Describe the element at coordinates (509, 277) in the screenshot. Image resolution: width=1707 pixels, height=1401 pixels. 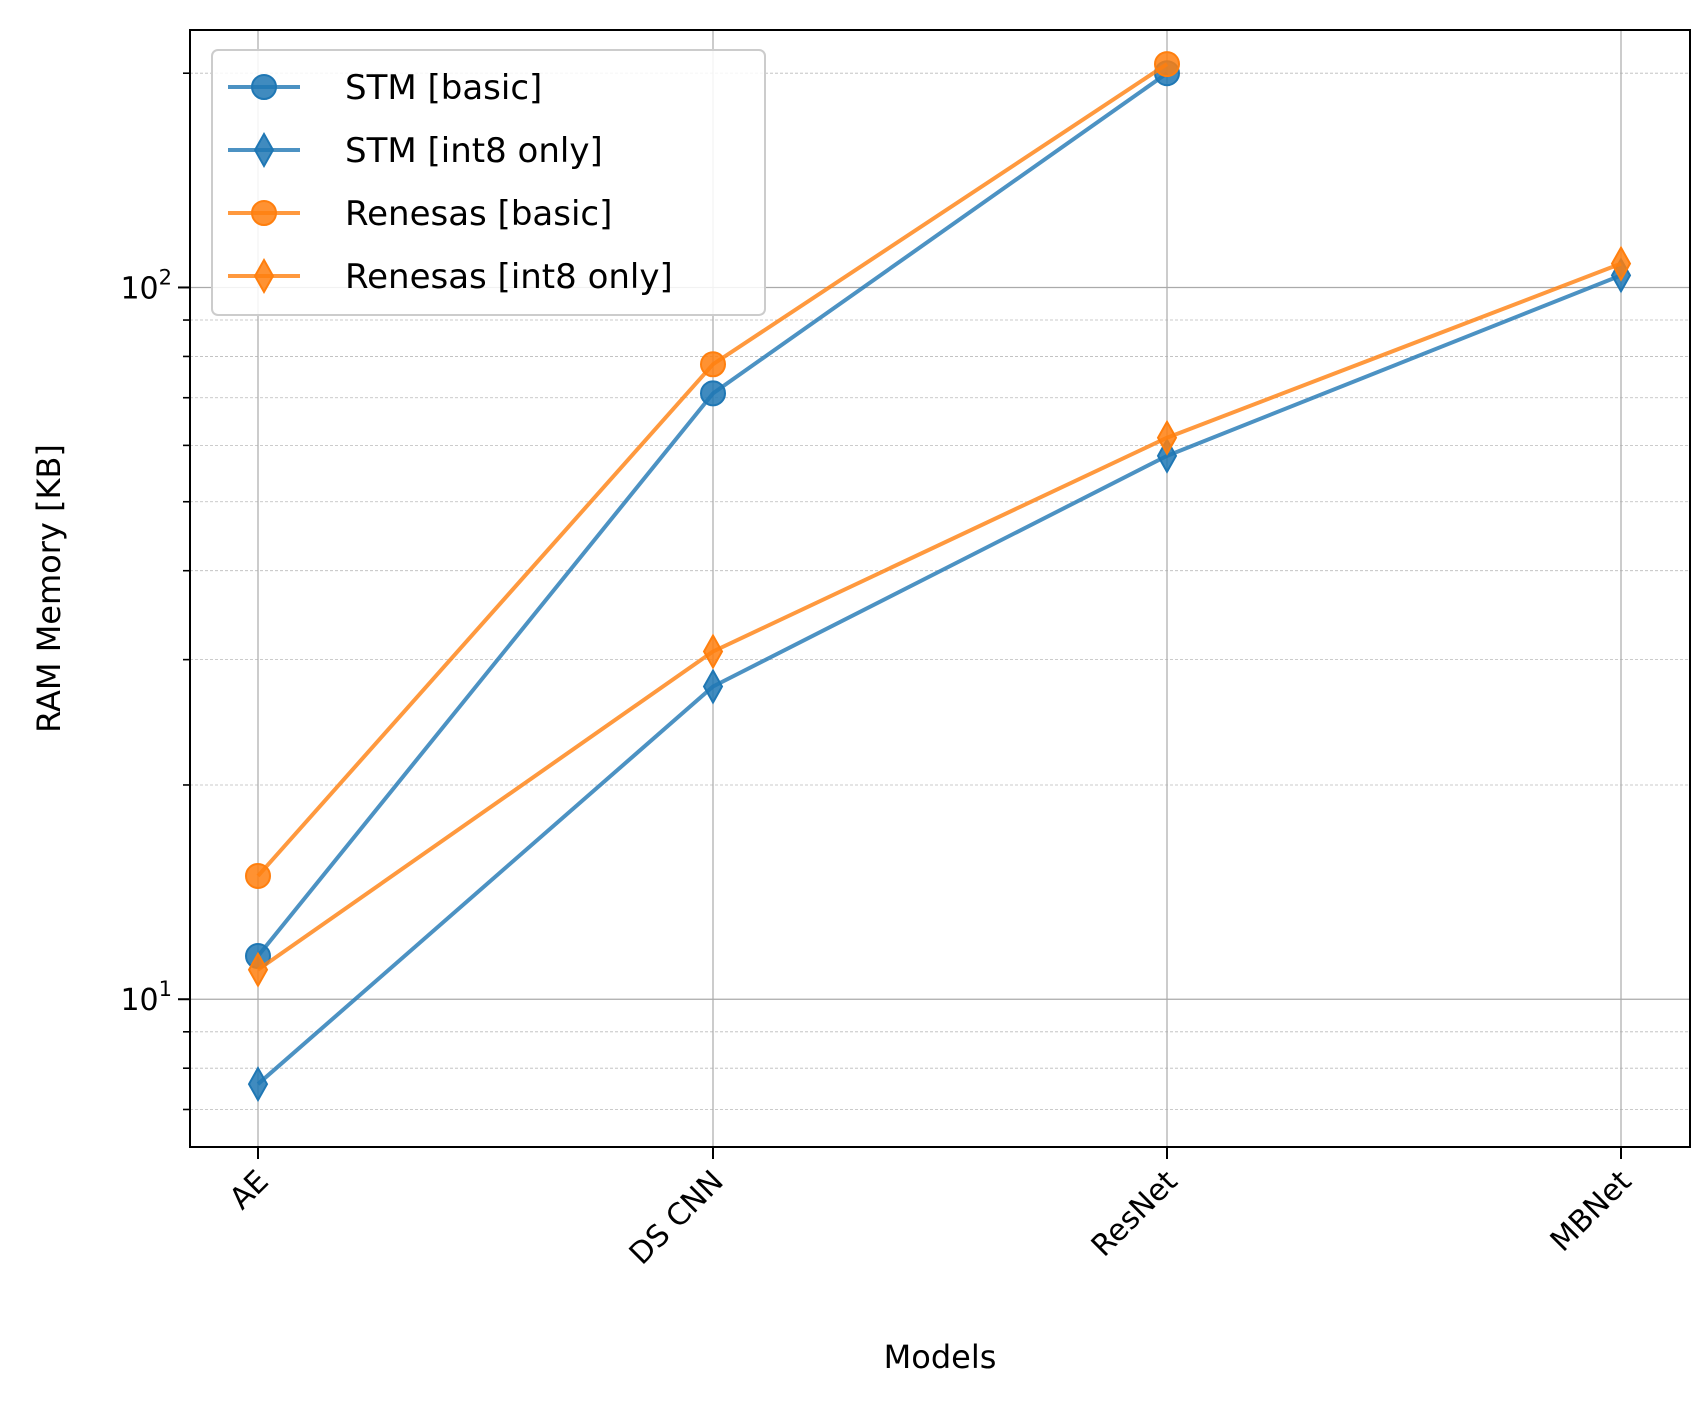
I see `legend-label: Renesas [int8 only]` at that location.